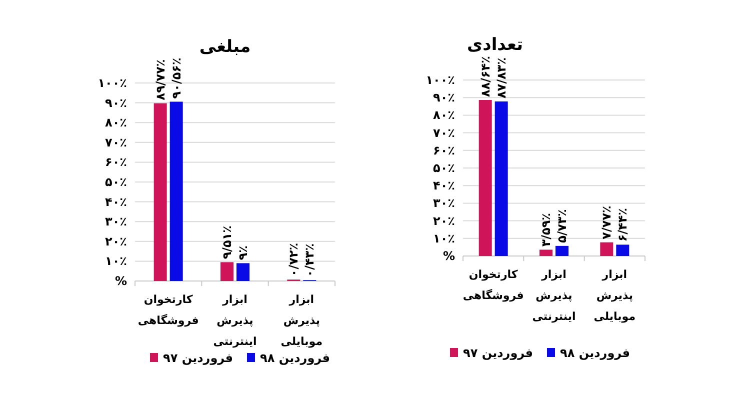  What do you see at coordinates (309, 260) in the screenshot?
I see `data-label: ۰/۴۳٪` at bounding box center [309, 260].